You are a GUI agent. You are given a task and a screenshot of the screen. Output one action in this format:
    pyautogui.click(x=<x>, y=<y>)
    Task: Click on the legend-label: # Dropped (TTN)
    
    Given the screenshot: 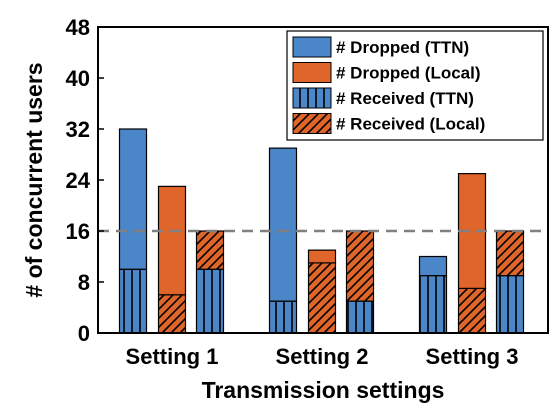 What is the action you would take?
    pyautogui.click(x=402, y=47)
    